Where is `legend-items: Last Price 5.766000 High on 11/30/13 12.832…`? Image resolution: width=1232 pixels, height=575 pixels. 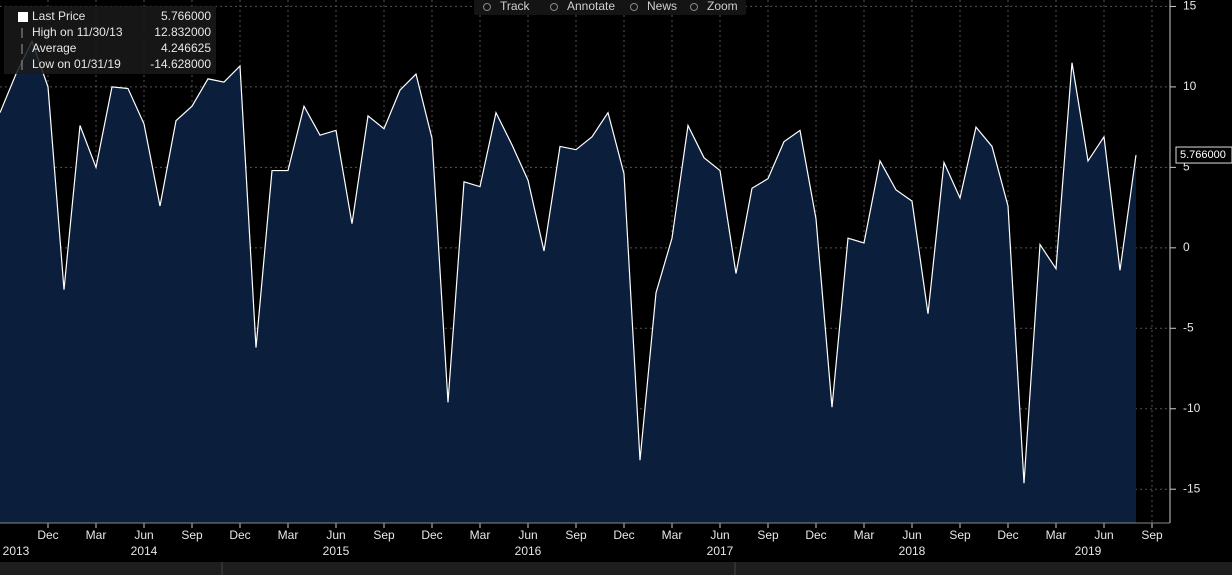 legend-items: Last Price 5.766000 High on 11/30/13 12.832… is located at coordinates (114, 40).